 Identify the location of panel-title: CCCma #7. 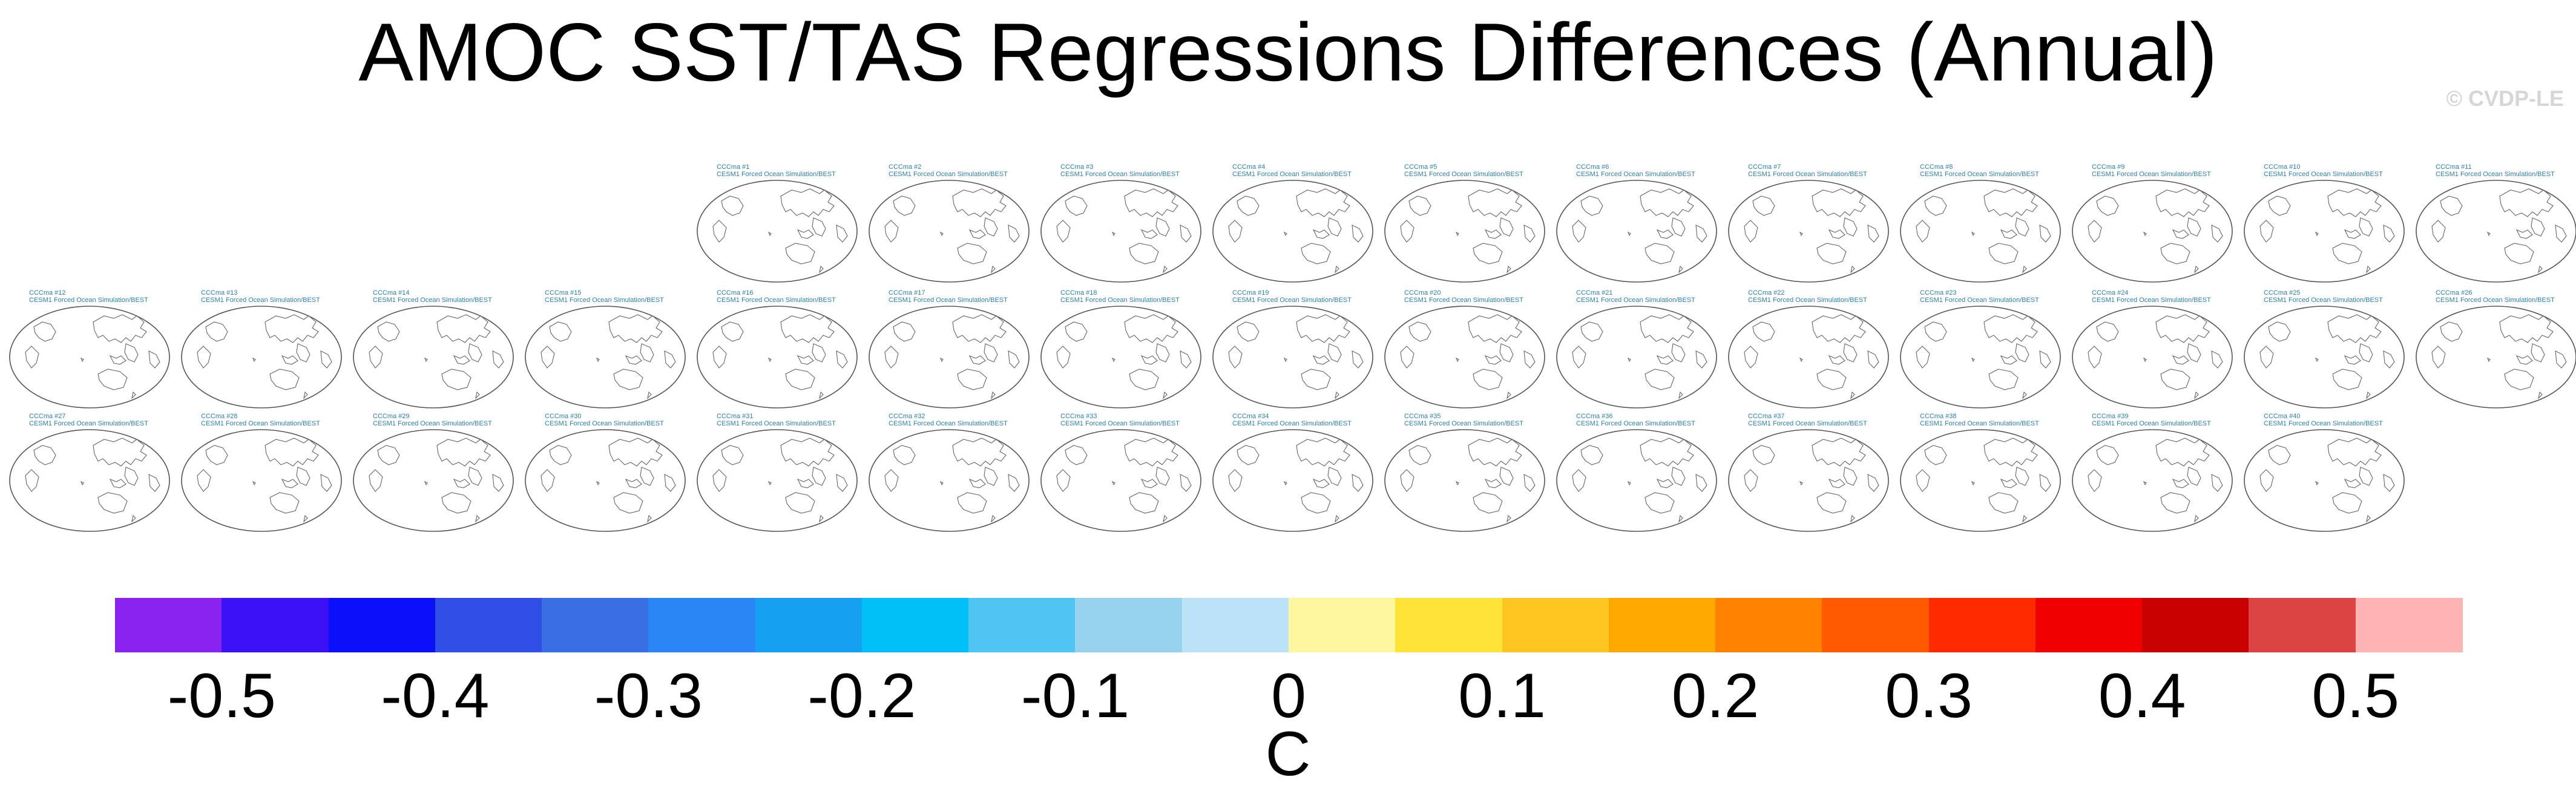
(1764, 167).